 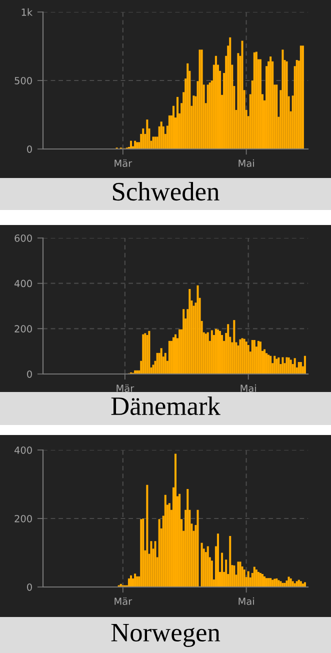 I want to click on y-tick-label: 1k, so click(x=27, y=12).